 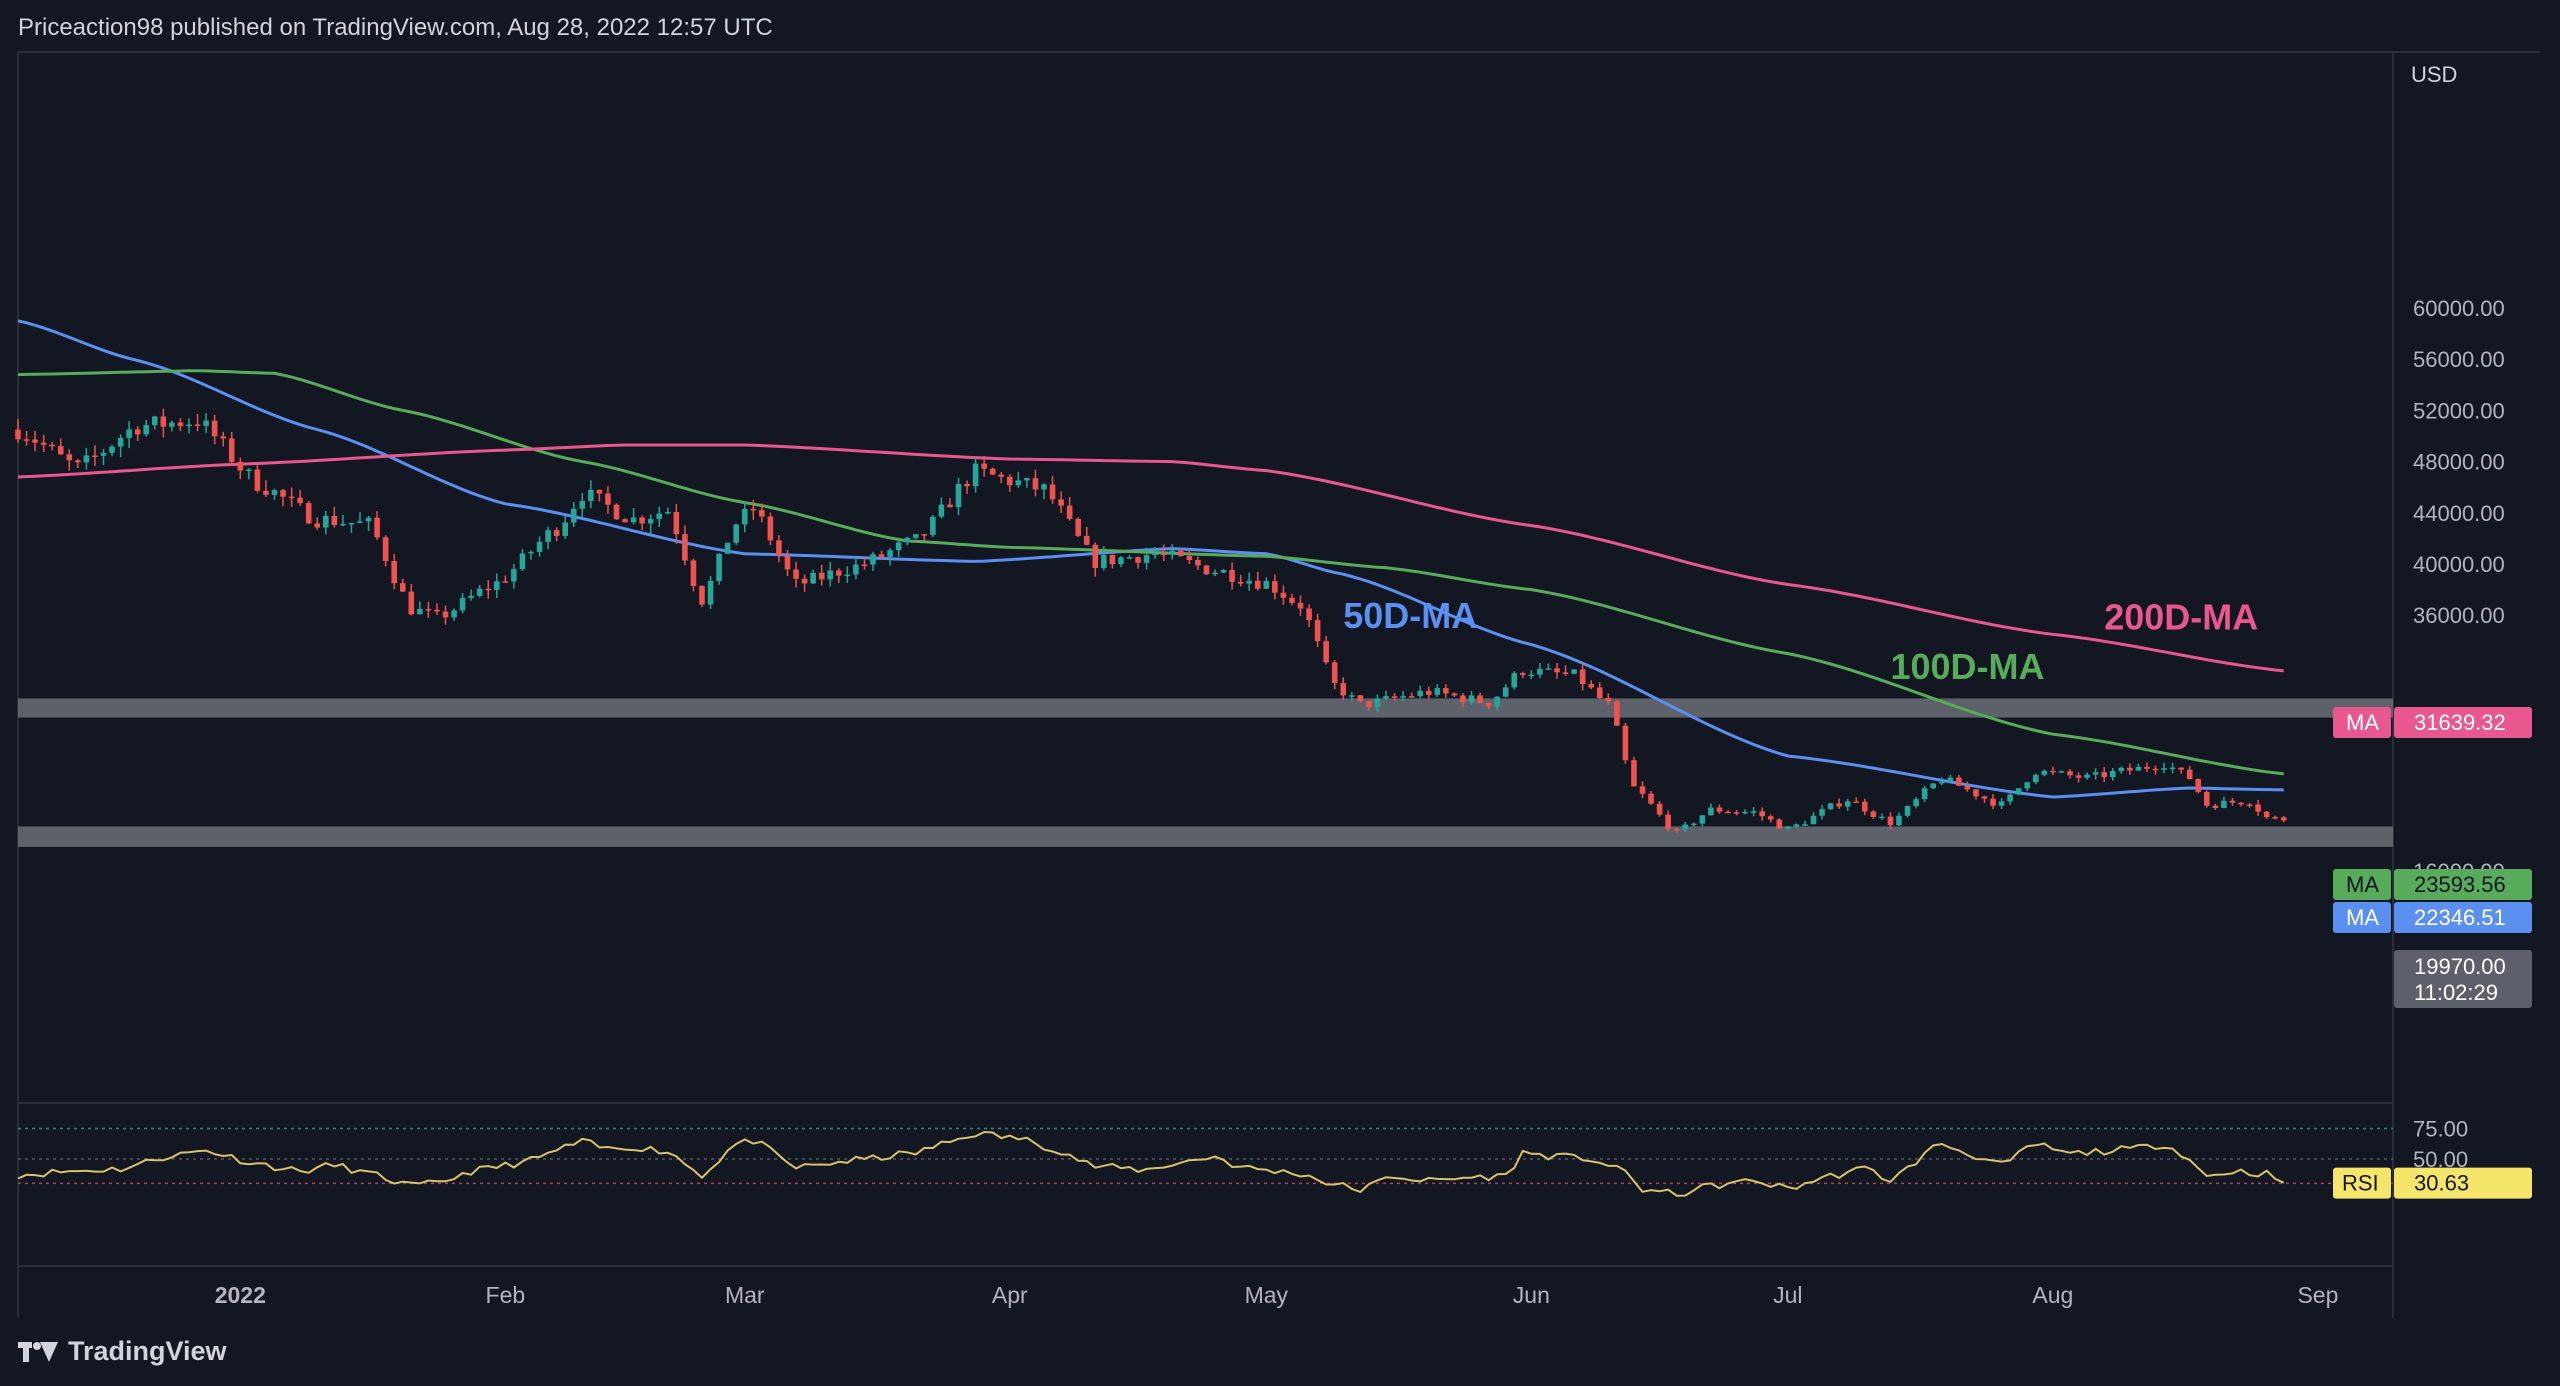 What do you see at coordinates (1410, 615) in the screenshot?
I see `annotation-50d-ma: 50D-MA` at bounding box center [1410, 615].